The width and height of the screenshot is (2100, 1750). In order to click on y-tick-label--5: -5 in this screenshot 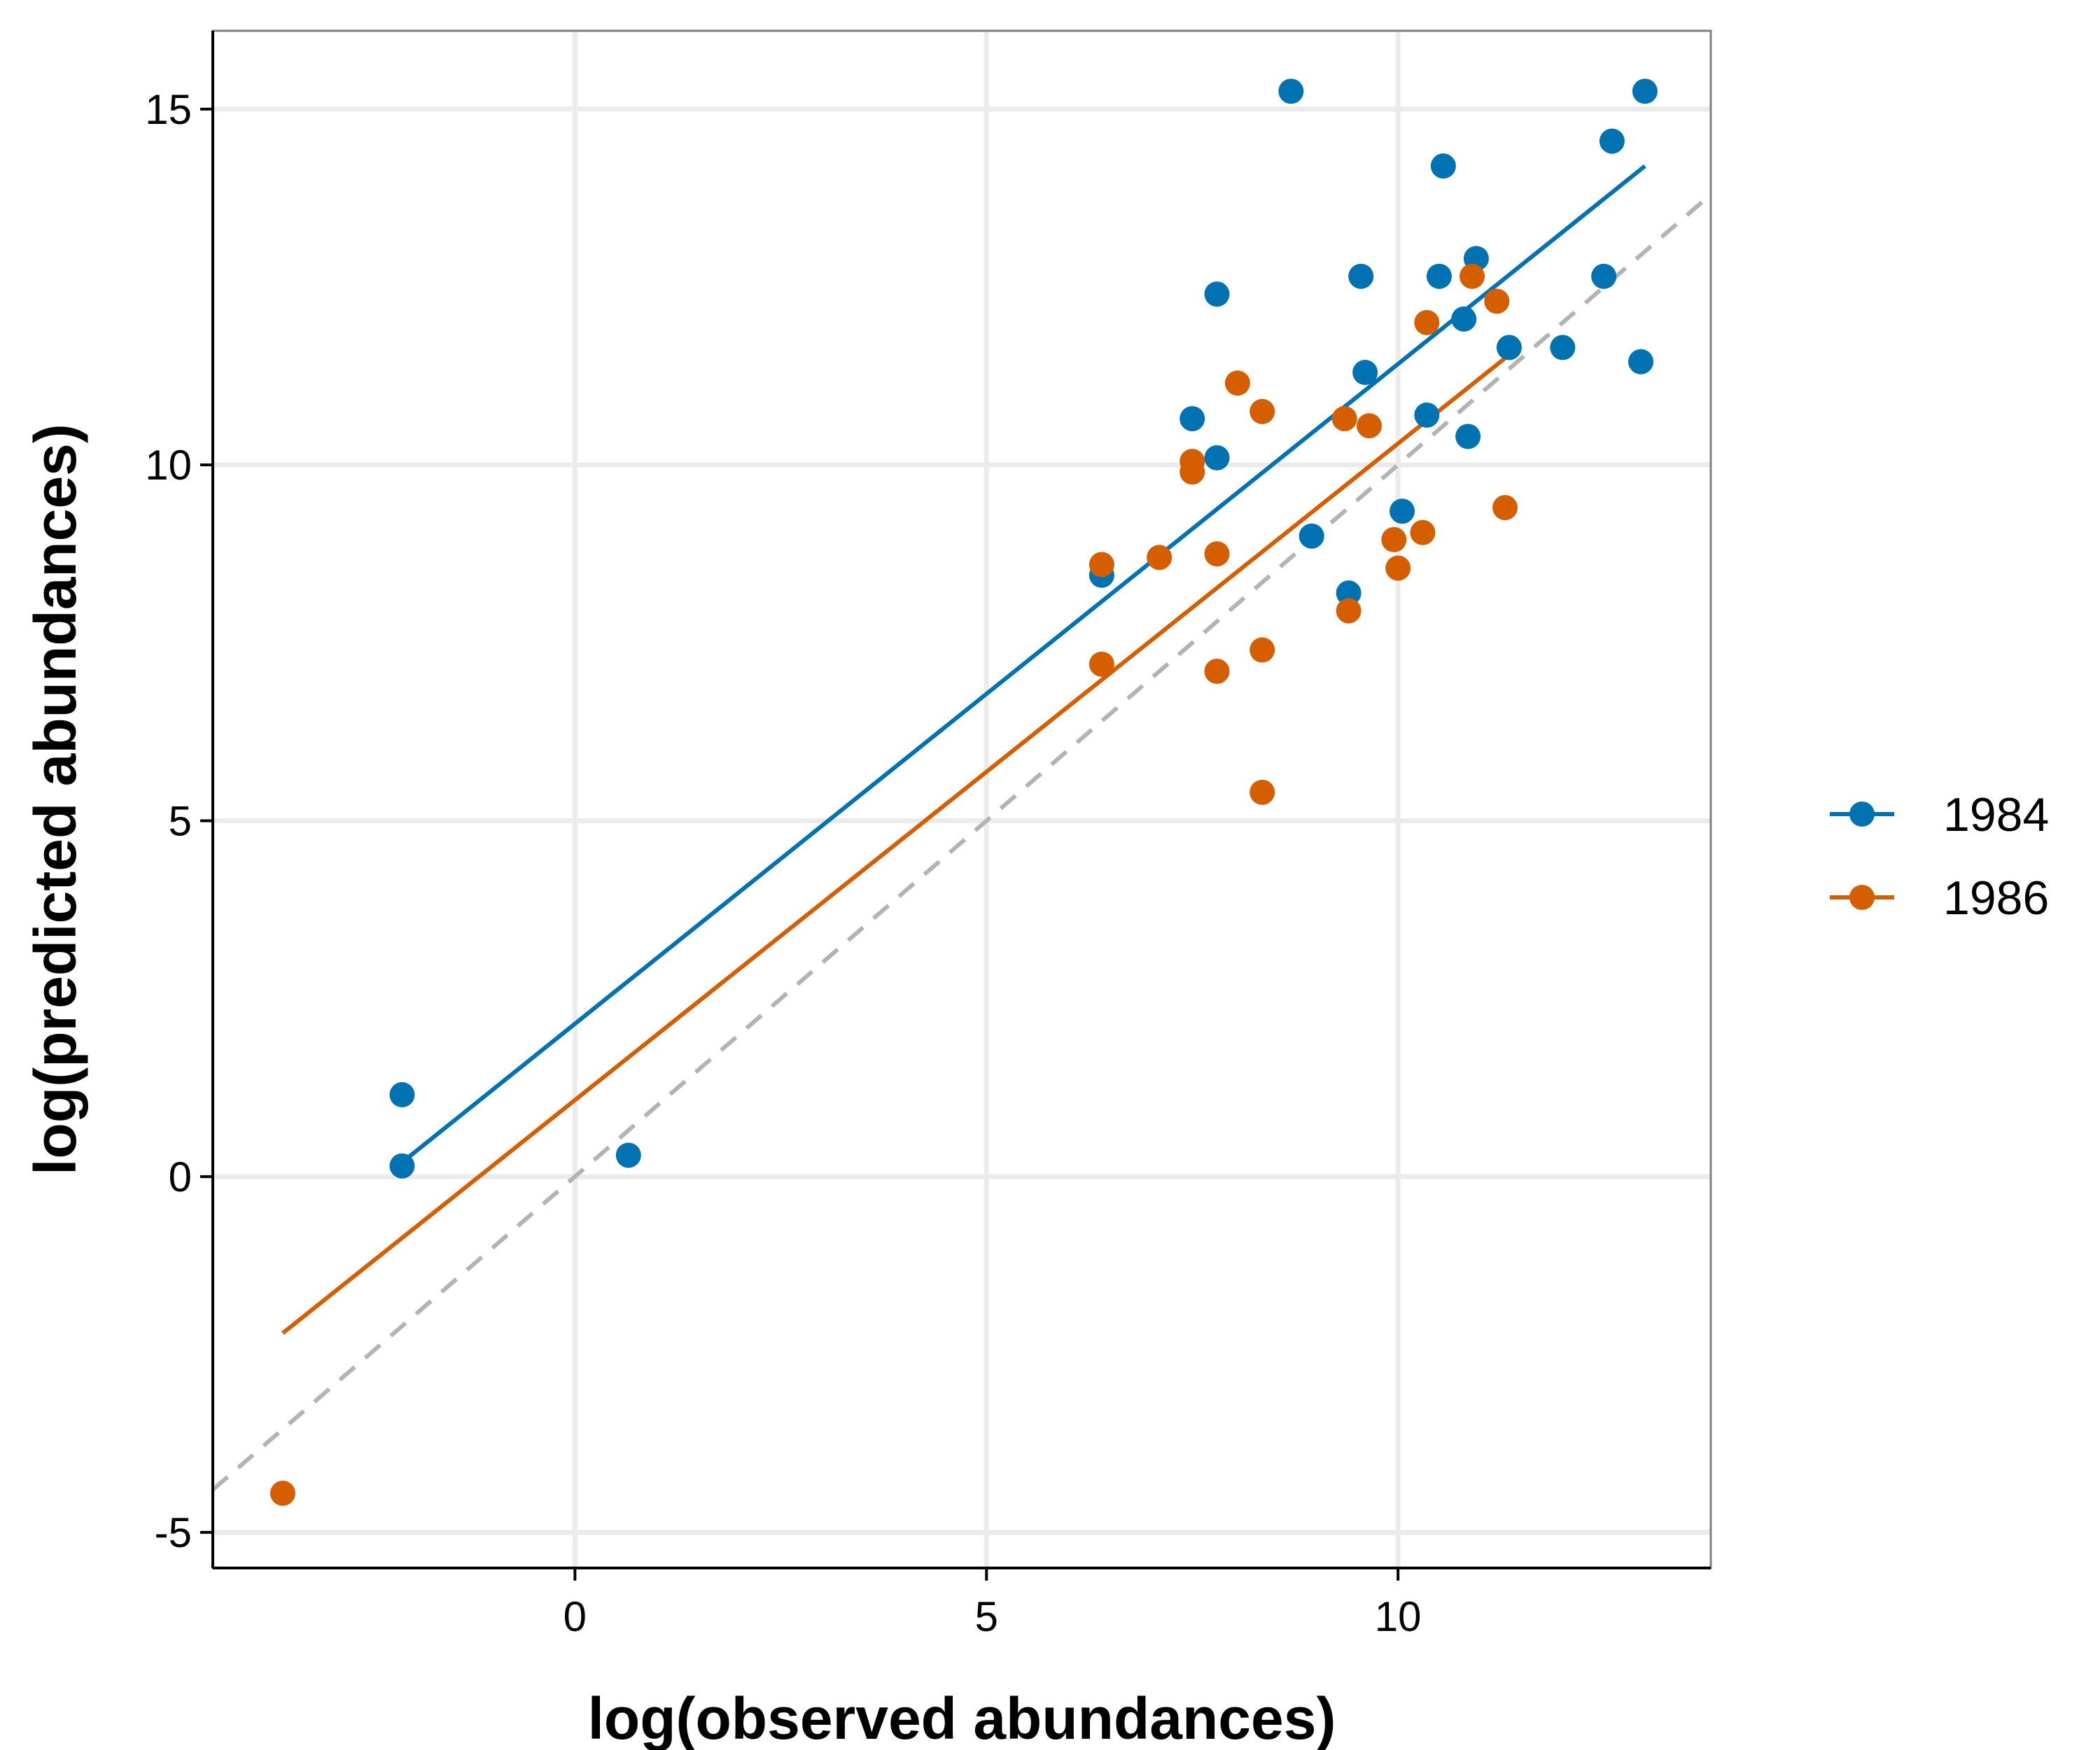, I will do `click(173, 1532)`.